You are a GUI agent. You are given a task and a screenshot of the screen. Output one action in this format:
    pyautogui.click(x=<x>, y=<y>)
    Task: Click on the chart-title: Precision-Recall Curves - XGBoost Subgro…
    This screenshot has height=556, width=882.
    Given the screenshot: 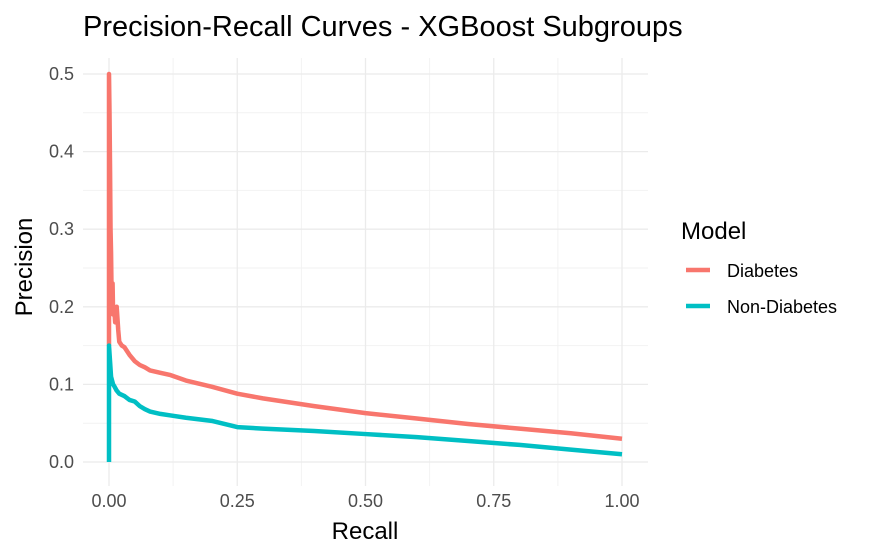 What is the action you would take?
    pyautogui.click(x=383, y=27)
    